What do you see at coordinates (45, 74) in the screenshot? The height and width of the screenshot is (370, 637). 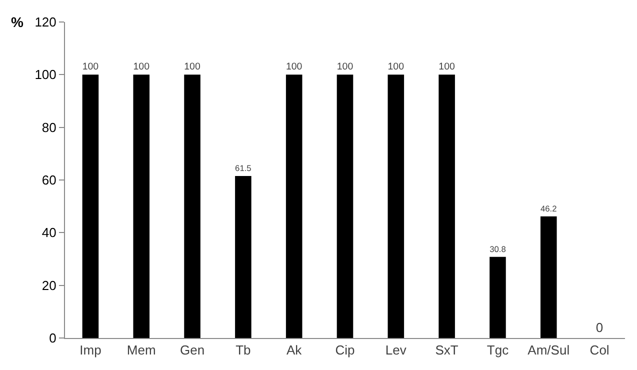 I see `y-tick-label: 100` at bounding box center [45, 74].